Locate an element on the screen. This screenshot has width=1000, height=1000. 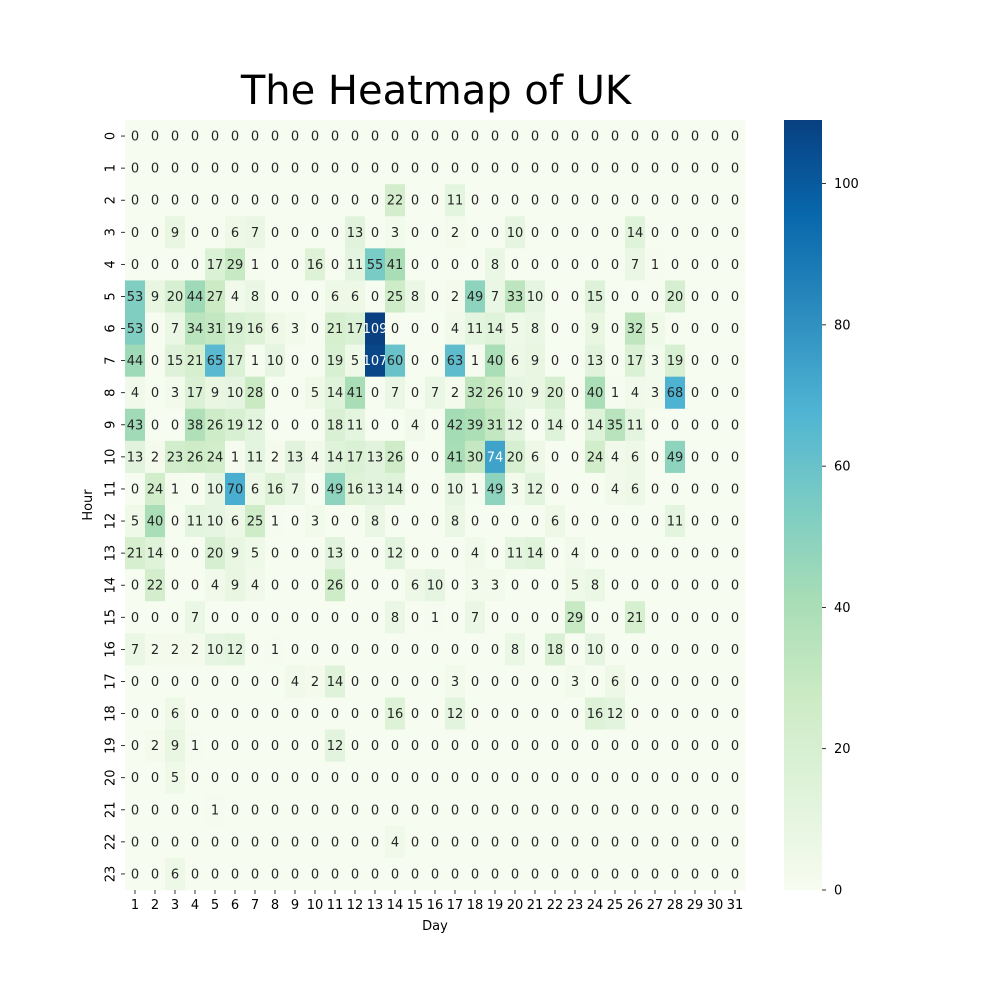
y-tick-label: 18 is located at coordinates (111, 713).